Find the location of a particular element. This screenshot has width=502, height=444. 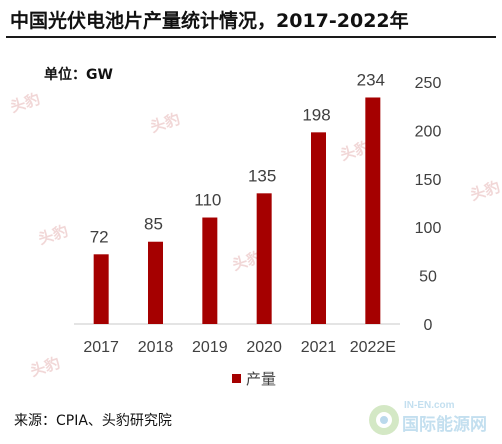

source-note: 来源：CPIA、头豹研究院 is located at coordinates (93, 421).